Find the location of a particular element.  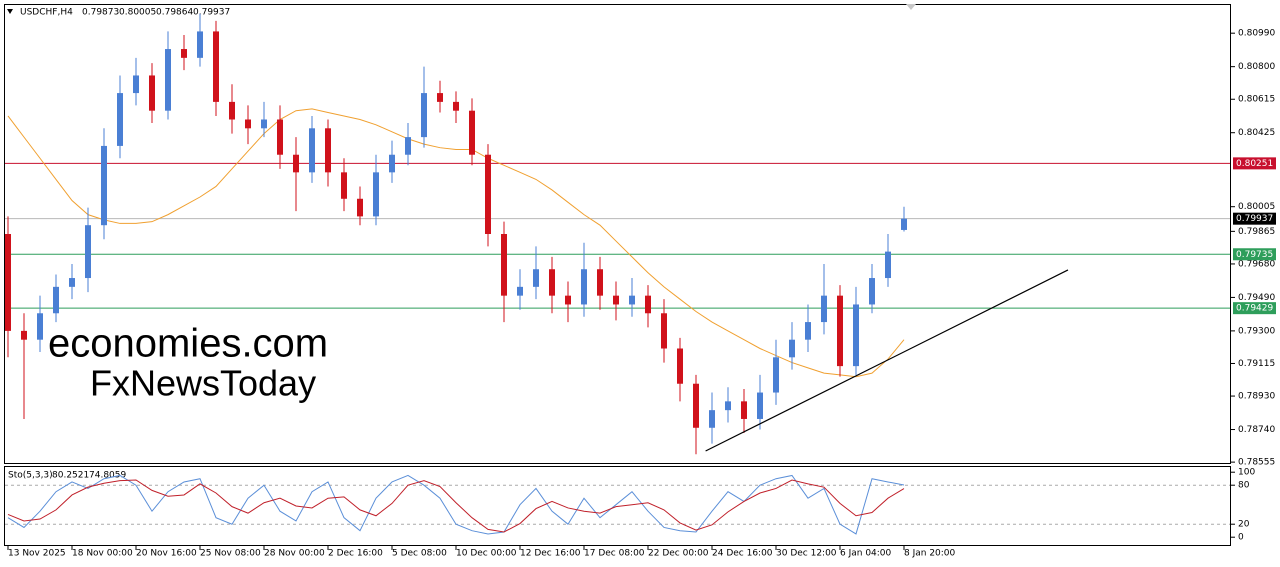

y-tick-label: 0.79865 is located at coordinates (1256, 232).